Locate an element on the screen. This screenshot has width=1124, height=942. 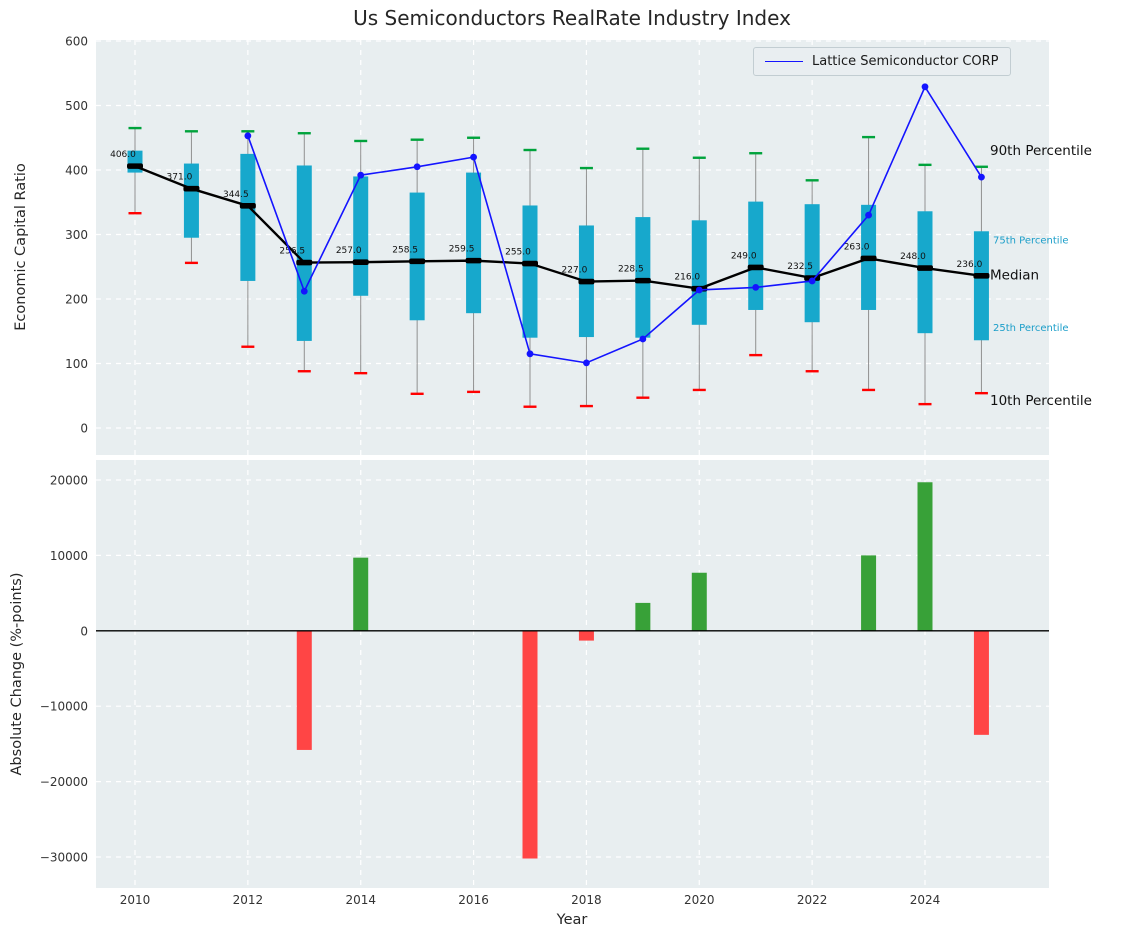
company-point-2023 is located at coordinates (868, 215).